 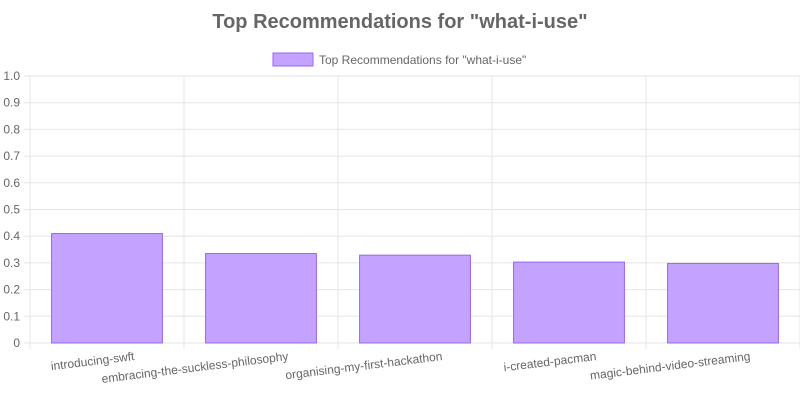 I want to click on legend-swatch, so click(x=293, y=59).